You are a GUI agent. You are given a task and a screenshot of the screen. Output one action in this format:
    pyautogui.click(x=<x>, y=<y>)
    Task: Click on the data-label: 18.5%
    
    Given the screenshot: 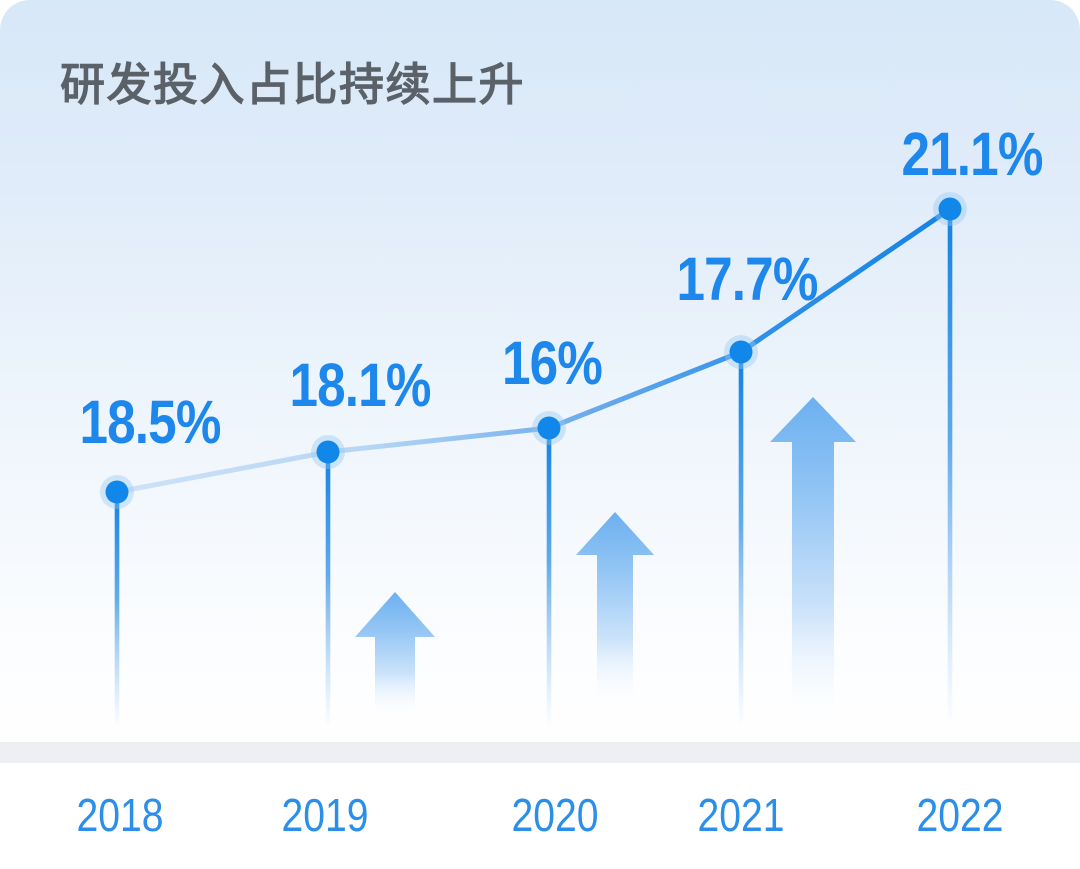 What is the action you would take?
    pyautogui.click(x=150, y=422)
    